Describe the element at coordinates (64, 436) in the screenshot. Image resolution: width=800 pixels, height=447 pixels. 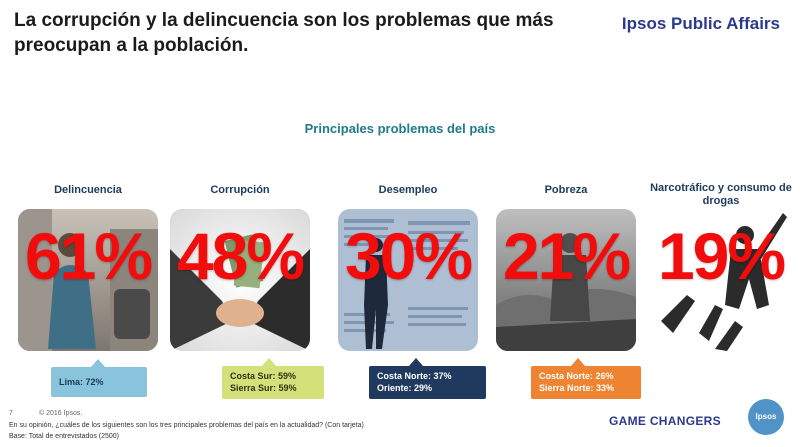
I see `survey-base: Base: Total de entrevistados (2500)` at that location.